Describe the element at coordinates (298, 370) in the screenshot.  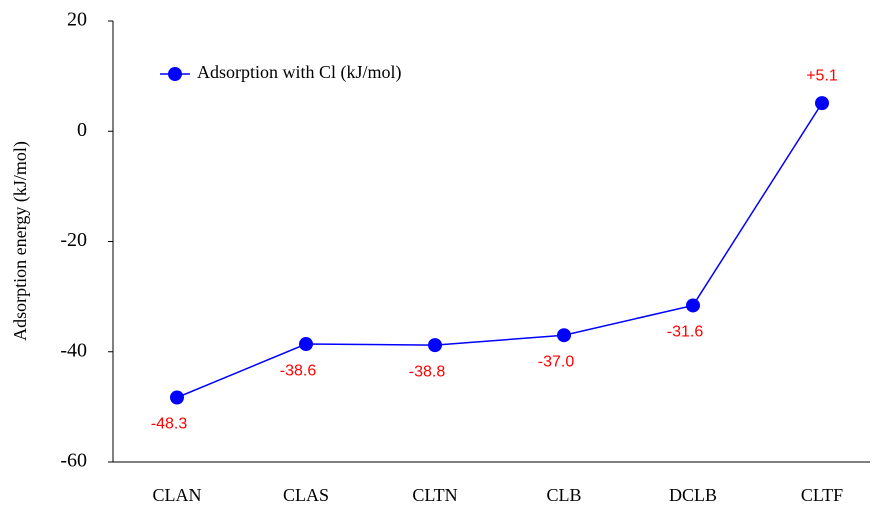
I see `value-label: -38.6` at that location.